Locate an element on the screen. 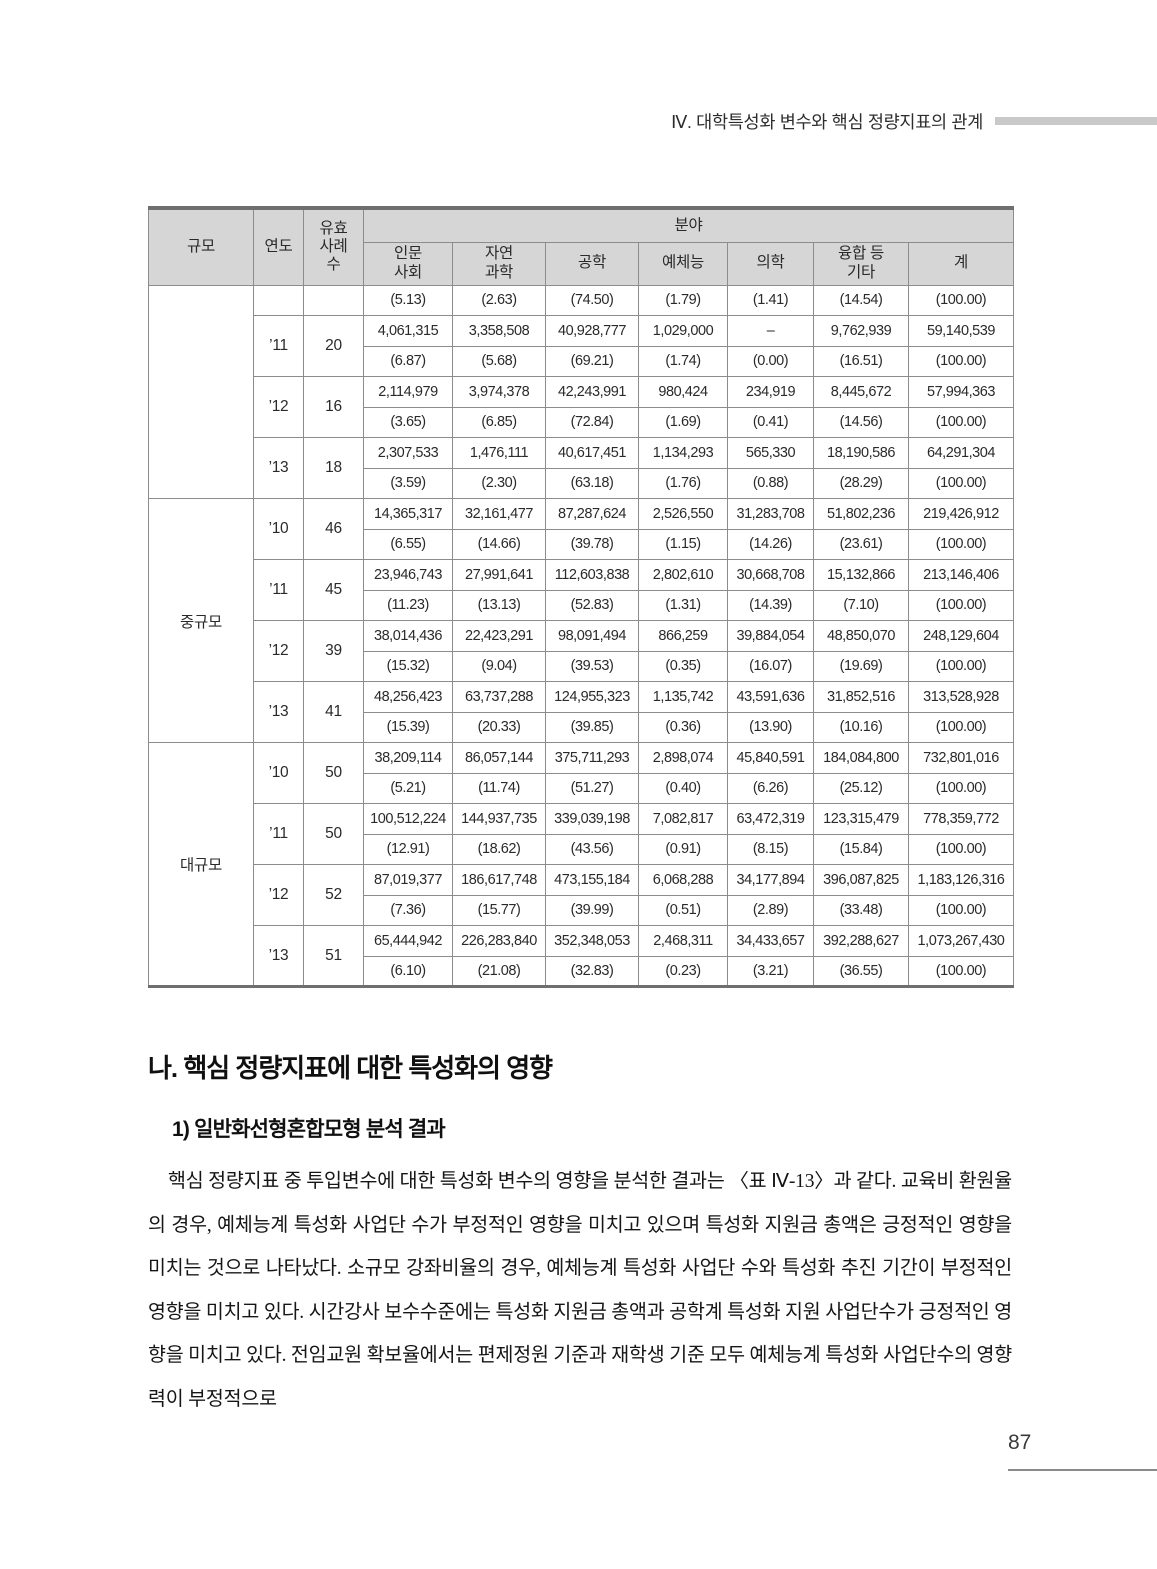 This screenshot has width=1157, height=1569. pct-cell: (0.51) is located at coordinates (683, 910).